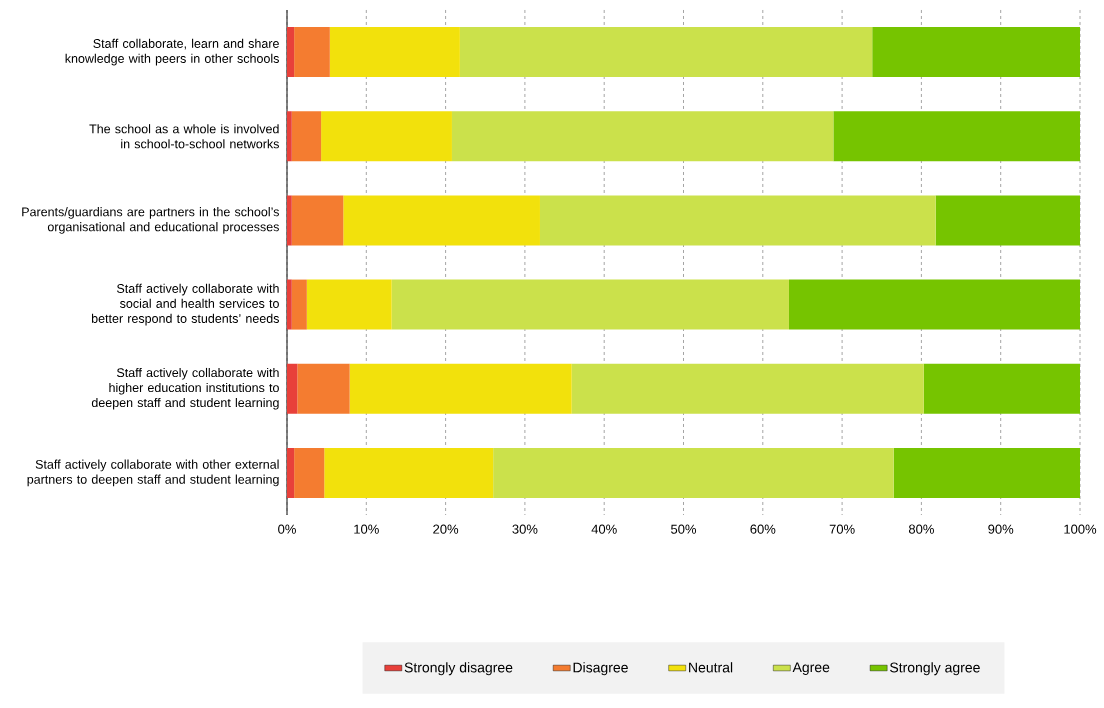 This screenshot has width=1104, height=708. Describe the element at coordinates (1001, 529) in the screenshot. I see `x-tick-label: 90%` at that location.